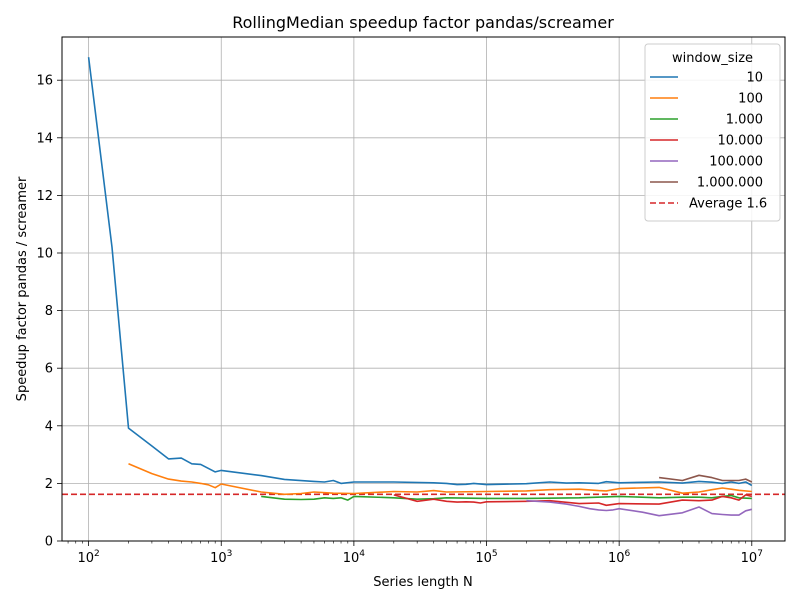  I want to click on legend-label: 1.000.000, so click(730, 183).